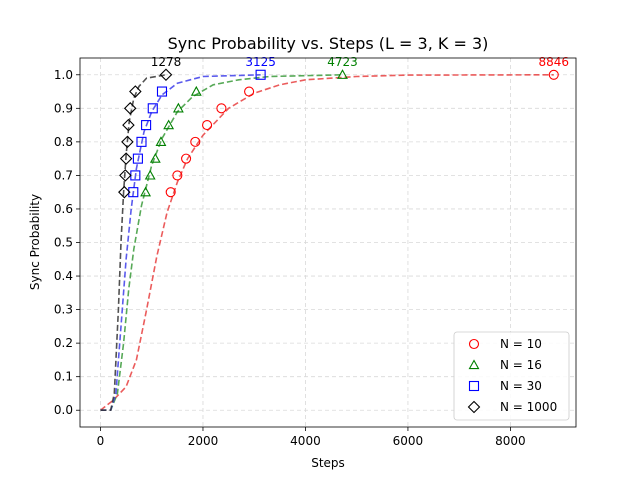 Image resolution: width=640 pixels, height=480 pixels. I want to click on x-axis-label: Steps, so click(328, 463).